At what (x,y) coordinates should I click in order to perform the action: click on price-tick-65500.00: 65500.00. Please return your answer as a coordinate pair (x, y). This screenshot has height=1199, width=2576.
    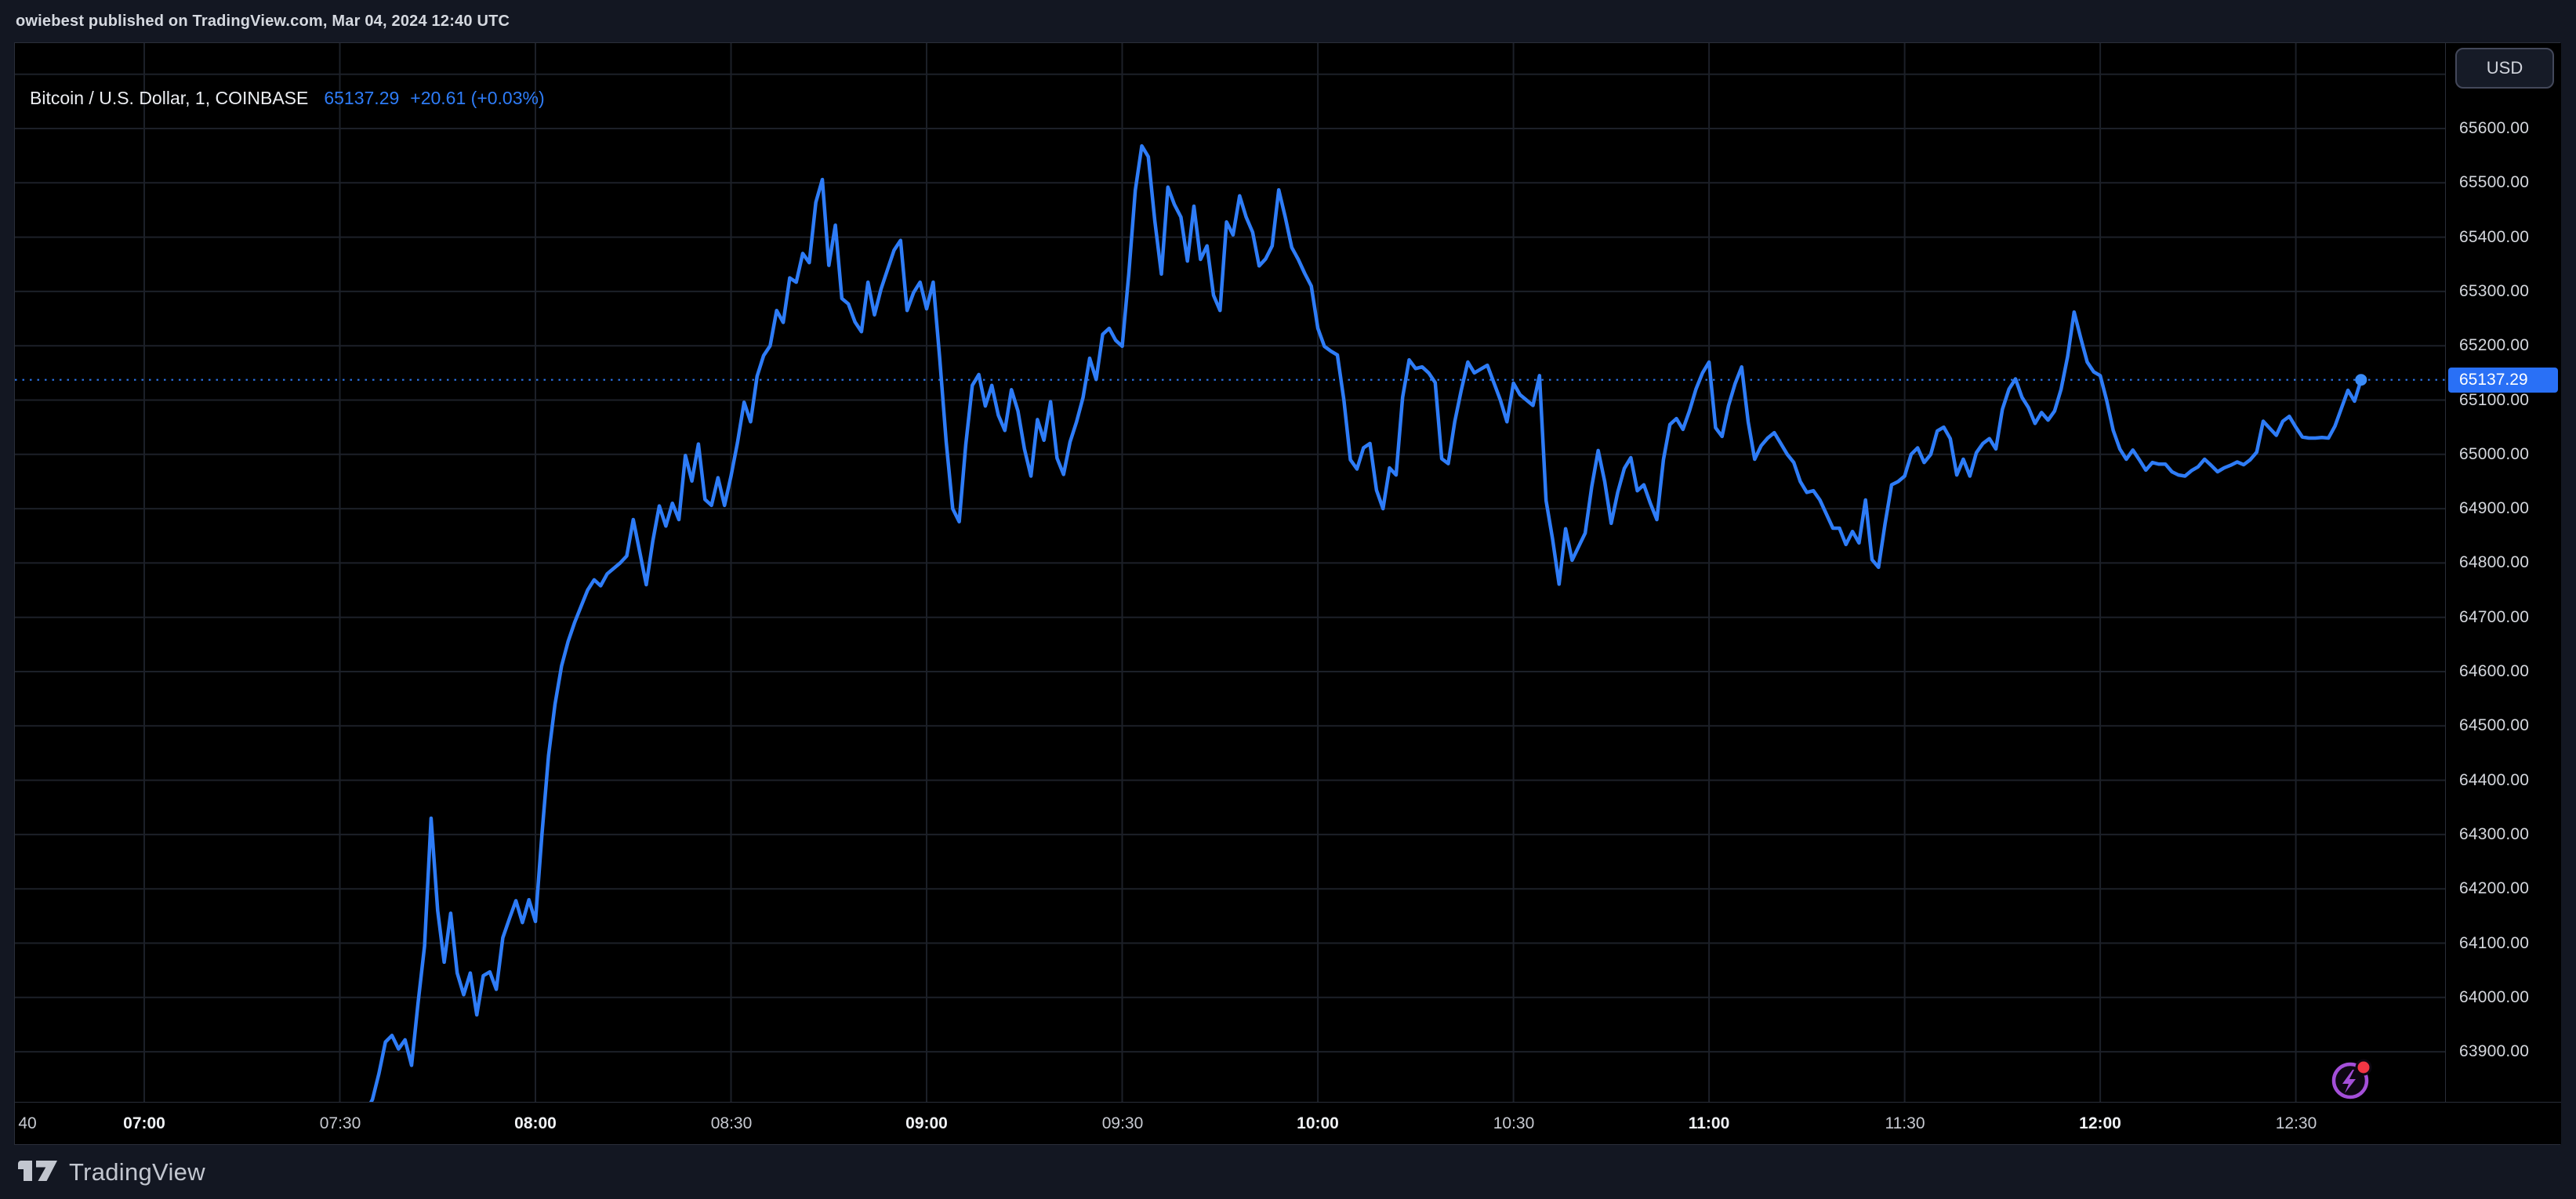
    Looking at the image, I should click on (2495, 182).